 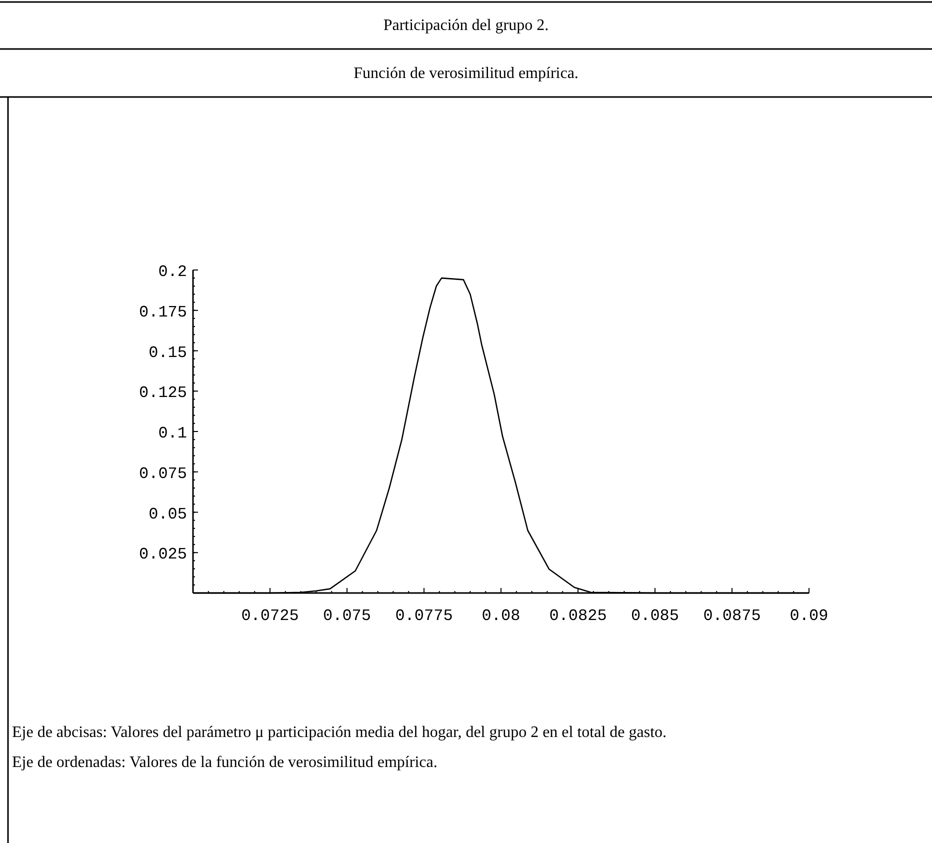 I want to click on x-tick-label: 0.0775, so click(x=424, y=616).